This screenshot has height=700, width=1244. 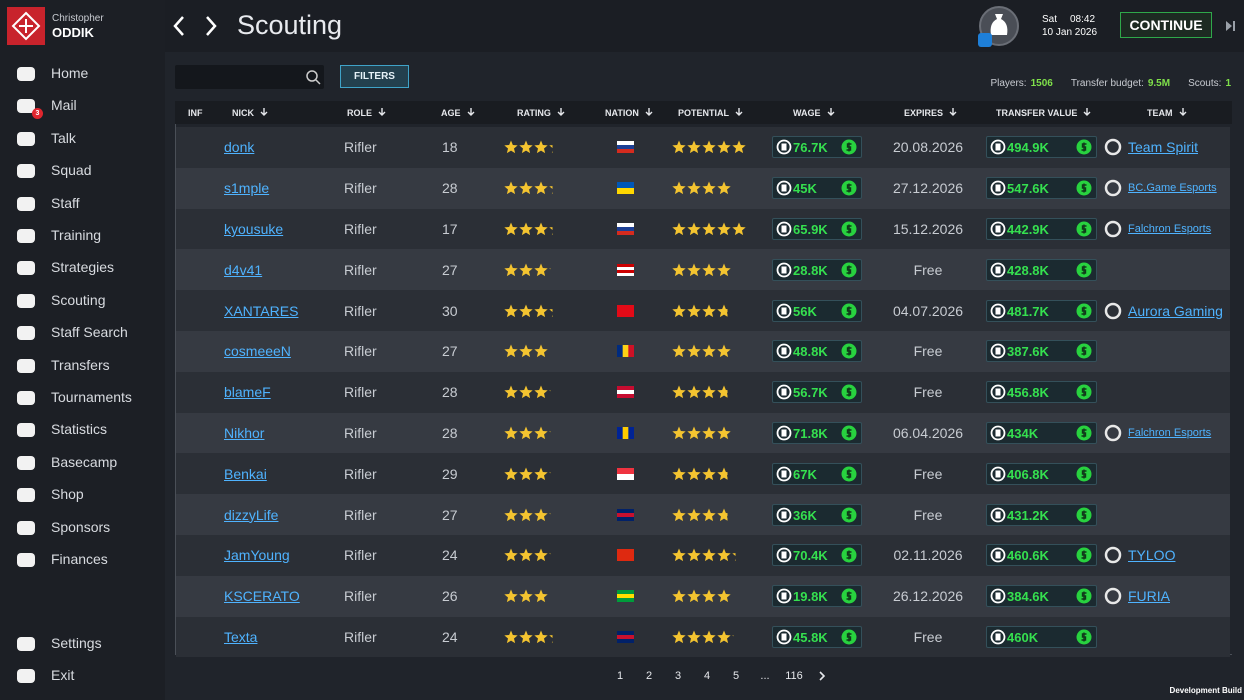 I want to click on player-age: 27, so click(x=450, y=351).